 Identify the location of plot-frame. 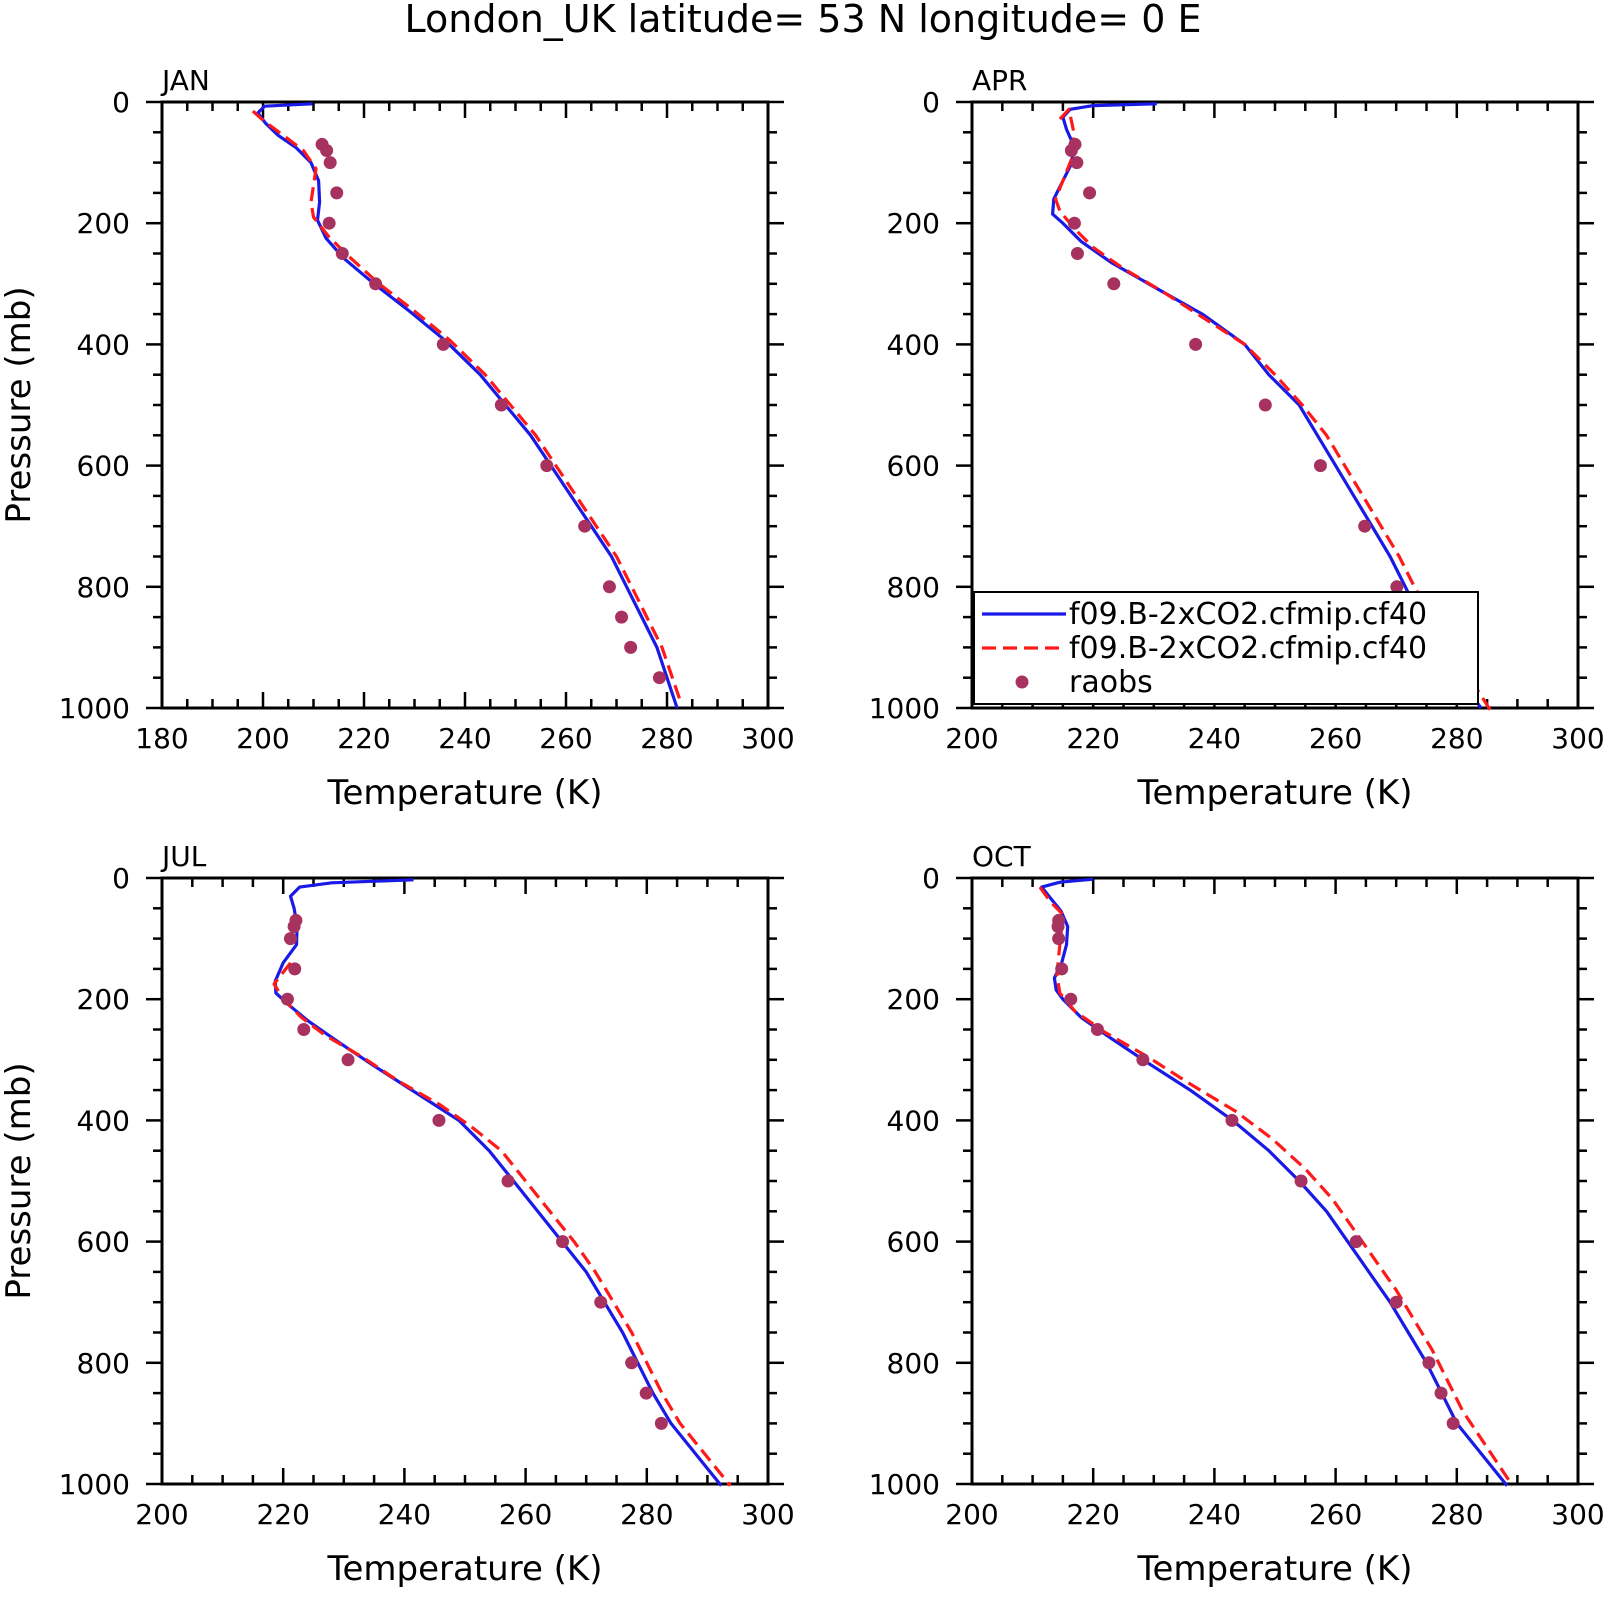
(465, 405).